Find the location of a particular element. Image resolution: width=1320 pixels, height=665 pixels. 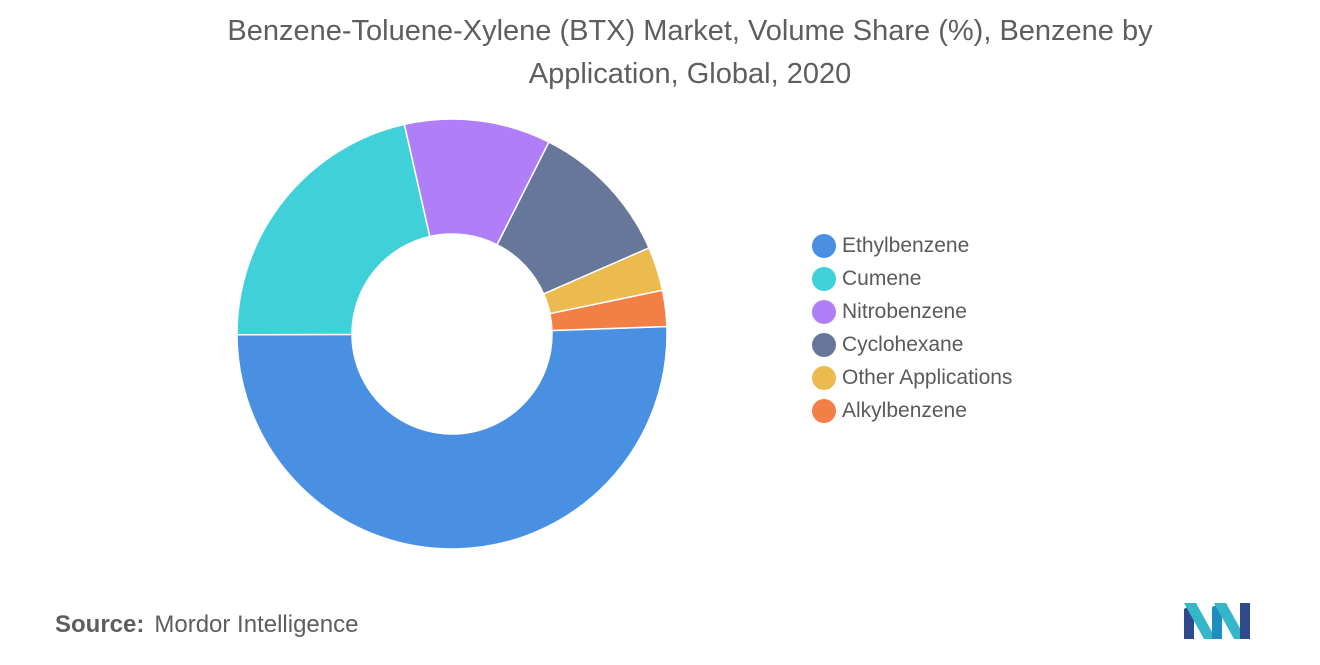

legend-label: Cumene is located at coordinates (882, 278).